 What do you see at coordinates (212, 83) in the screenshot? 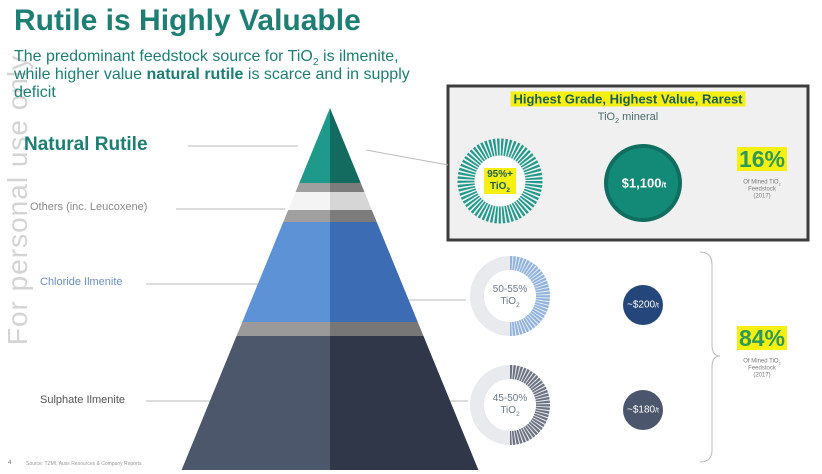
I see `text: is scarce and in supply deficit` at bounding box center [212, 83].